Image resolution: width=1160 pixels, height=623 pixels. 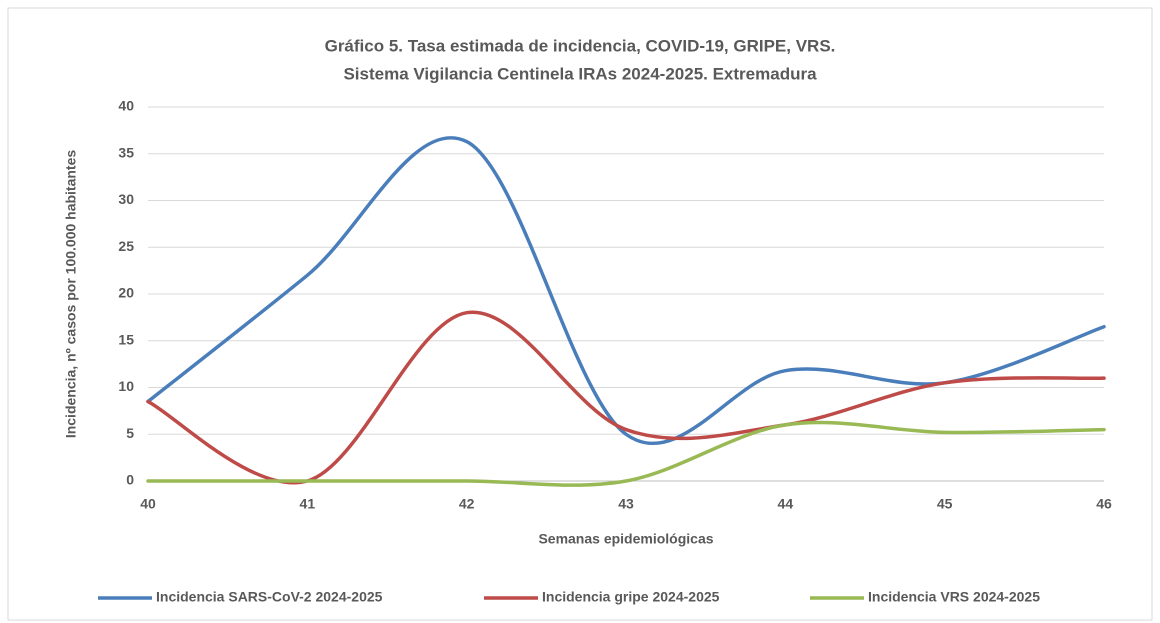 I want to click on y-tick-label: 15, so click(x=126, y=339).